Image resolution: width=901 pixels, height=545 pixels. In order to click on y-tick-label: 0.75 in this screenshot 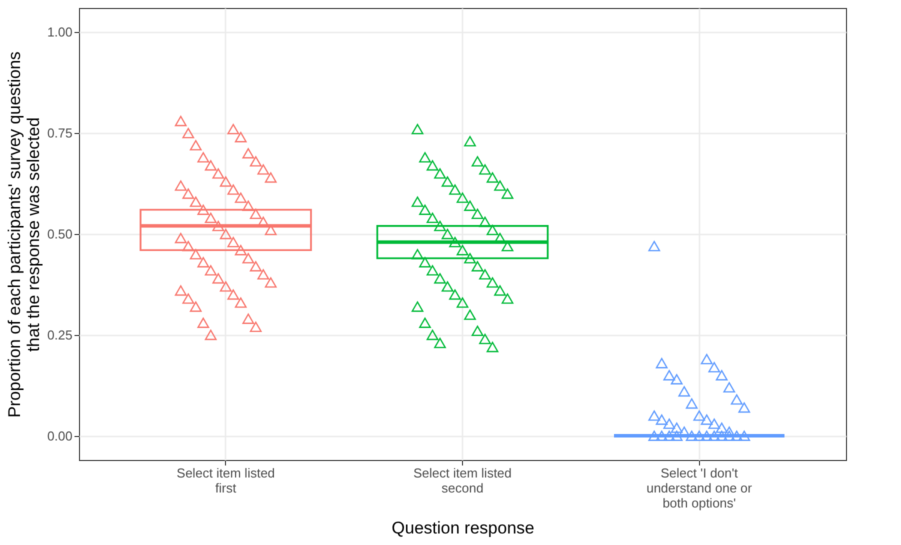, I will do `click(59, 133)`.